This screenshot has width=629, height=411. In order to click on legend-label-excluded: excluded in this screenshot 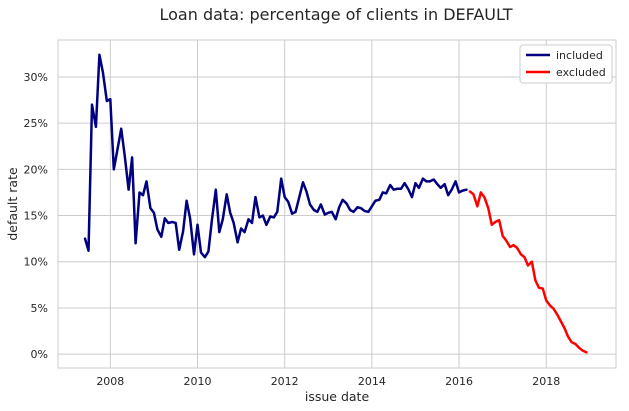, I will do `click(581, 72)`.